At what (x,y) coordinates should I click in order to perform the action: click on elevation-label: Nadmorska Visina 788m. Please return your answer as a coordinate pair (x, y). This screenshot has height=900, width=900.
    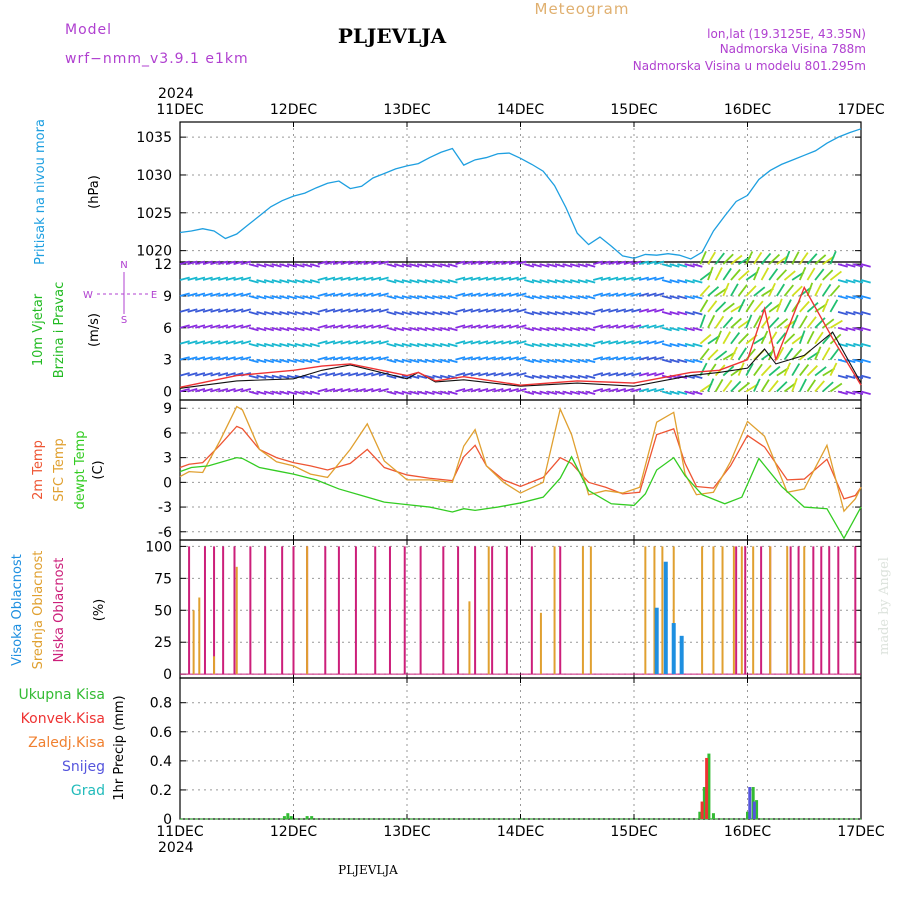
    Looking at the image, I should click on (793, 49).